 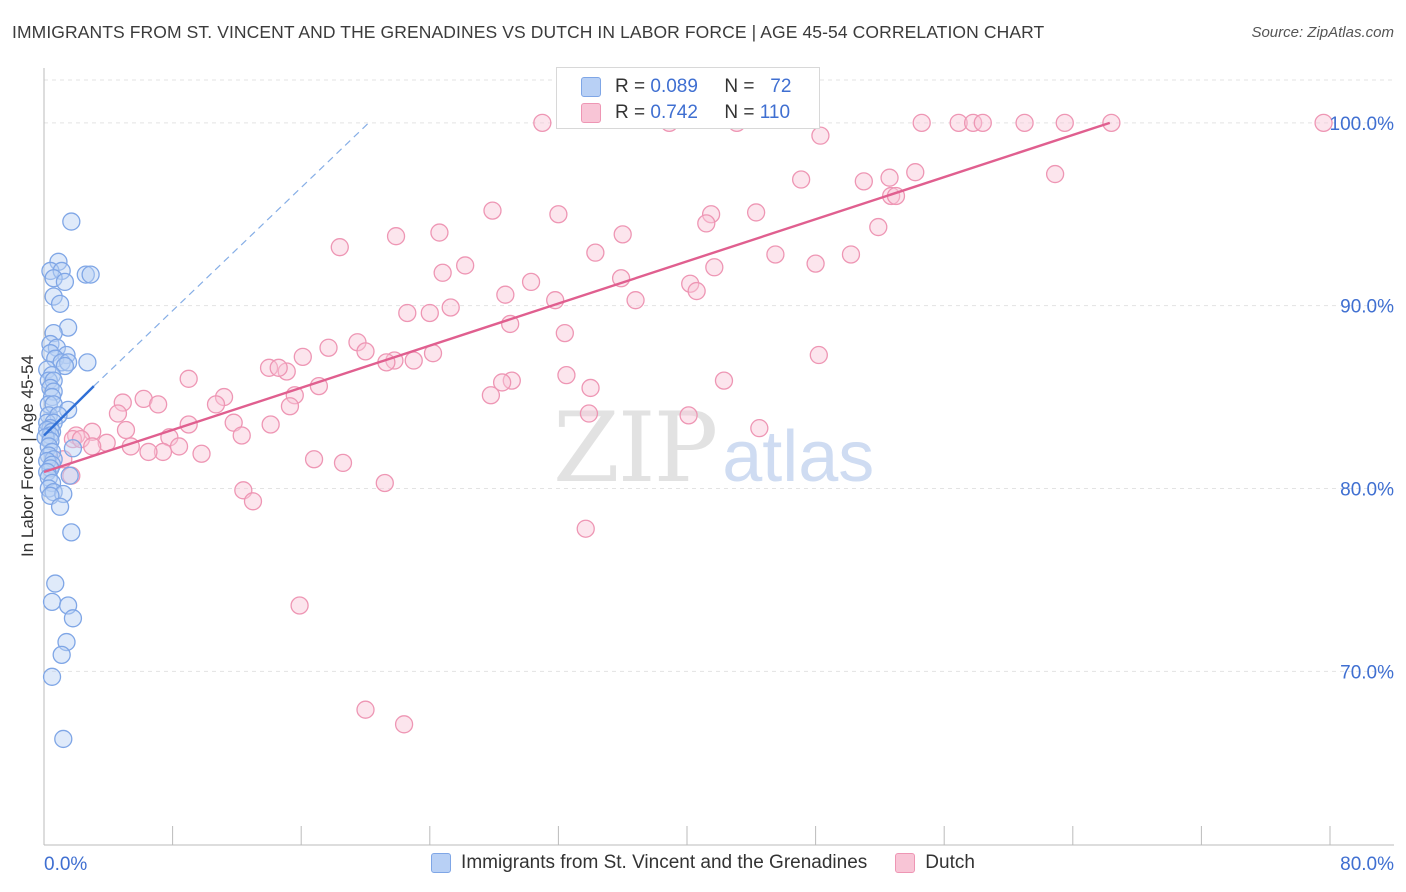 What do you see at coordinates (703, 87) in the screenshot?
I see `stats-text-blue: R = 0.089 N = 72` at bounding box center [703, 87].